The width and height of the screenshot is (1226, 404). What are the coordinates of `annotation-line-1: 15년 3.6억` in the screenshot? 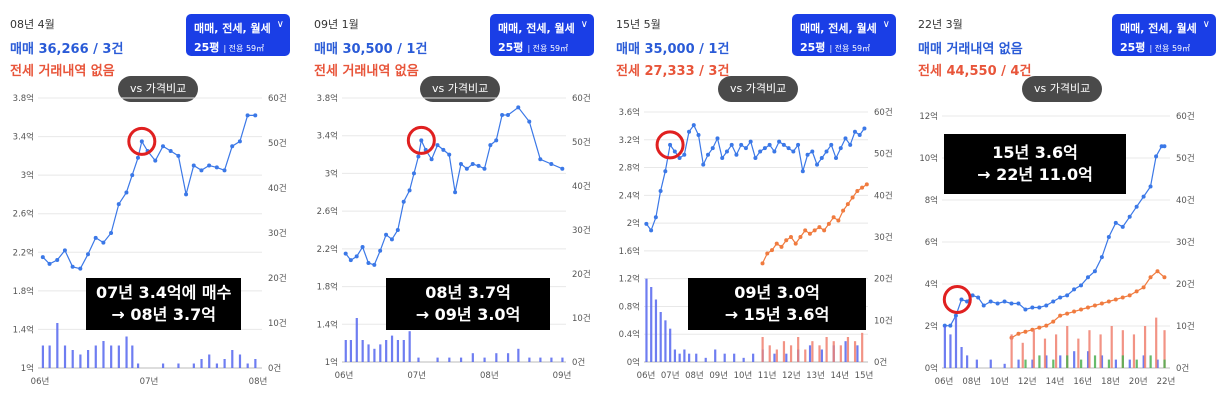 It's located at (1035, 152).